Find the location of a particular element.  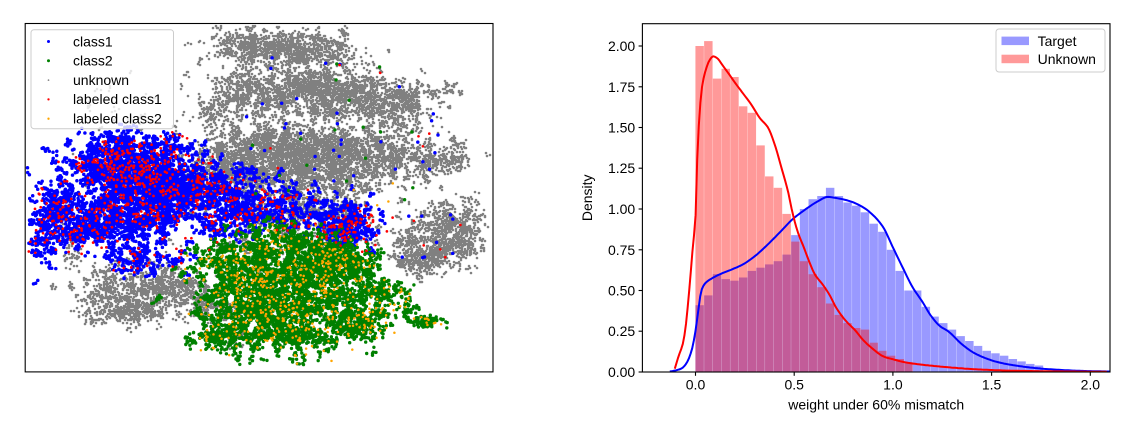

svg-text: 1.50 is located at coordinates (621, 128).